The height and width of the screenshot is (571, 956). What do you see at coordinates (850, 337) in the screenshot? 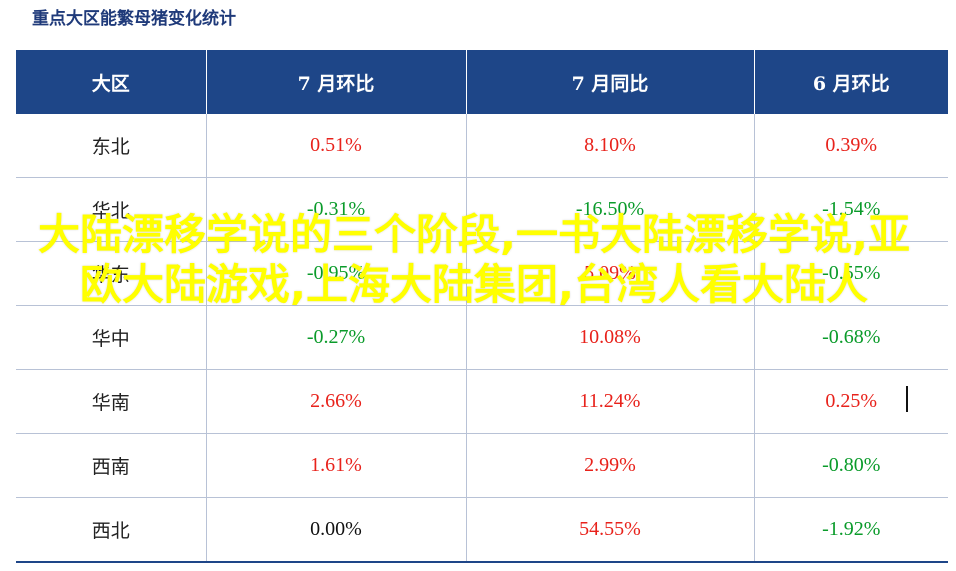
I see `jun-mom-cell: -0.68%` at bounding box center [850, 337].